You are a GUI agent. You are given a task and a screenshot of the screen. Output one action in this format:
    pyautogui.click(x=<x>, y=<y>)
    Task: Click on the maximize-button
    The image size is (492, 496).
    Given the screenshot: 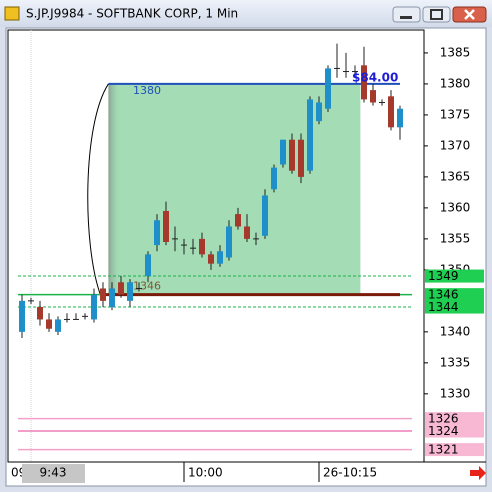 What is the action you would take?
    pyautogui.click(x=436, y=14)
    